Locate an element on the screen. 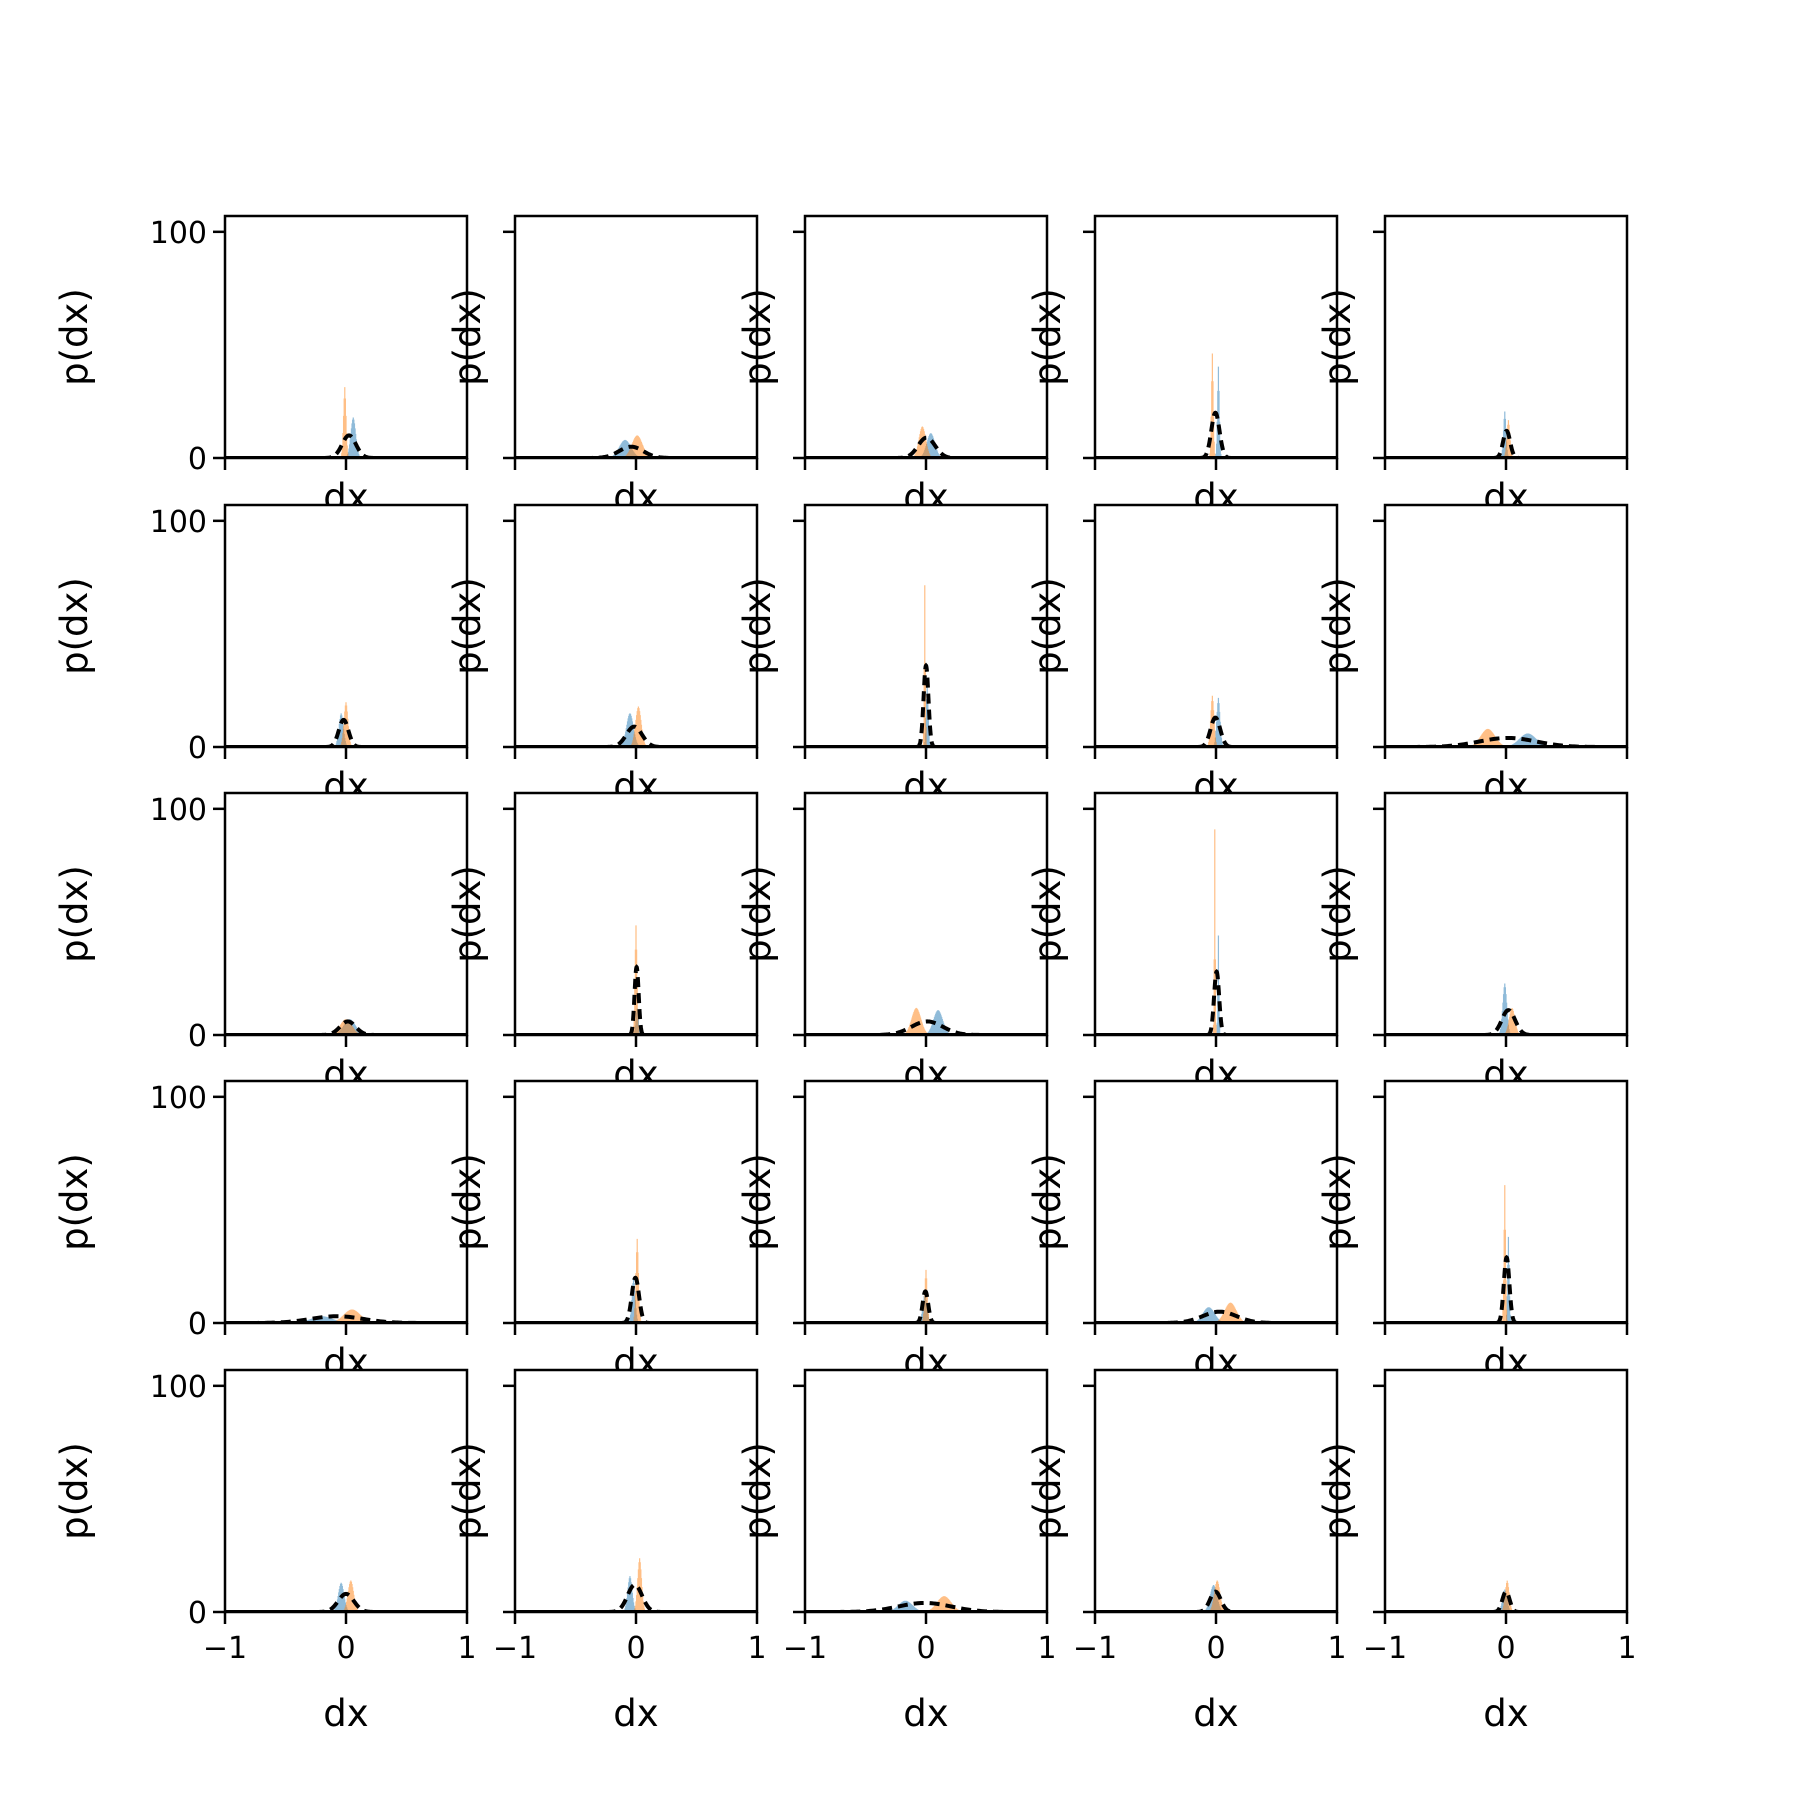 This screenshot has height=1800, width=1800. subplot-r5-c5: −1 0 1 dx p(dx) is located at coordinates (1476, 1551).